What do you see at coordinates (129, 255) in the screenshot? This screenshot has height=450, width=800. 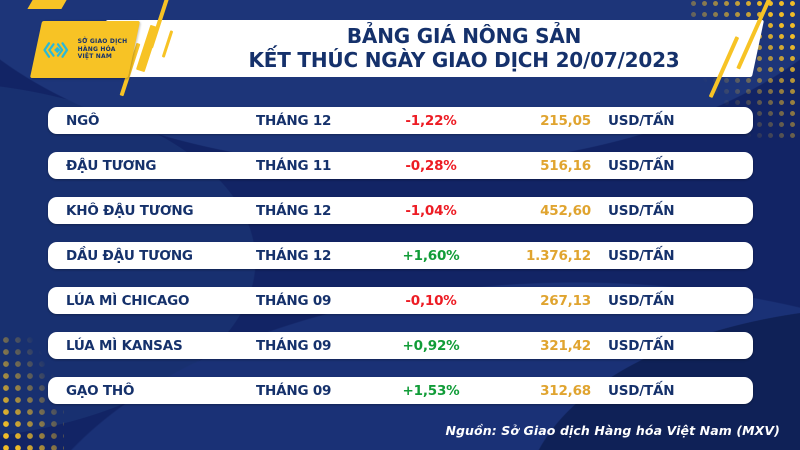 I see `commodity-name: DẦU ĐẬU TƯƠNG` at bounding box center [129, 255].